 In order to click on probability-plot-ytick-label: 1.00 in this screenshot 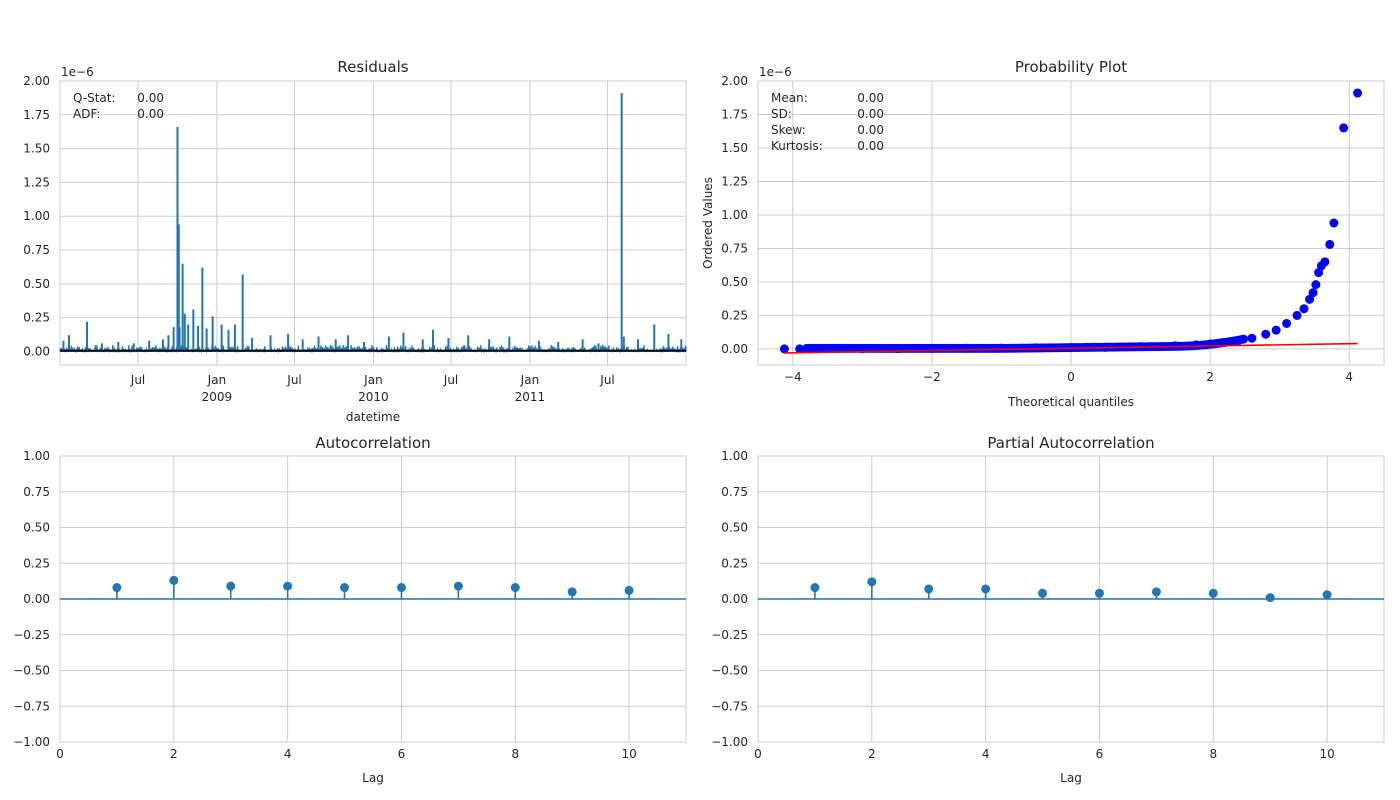, I will do `click(734, 215)`.